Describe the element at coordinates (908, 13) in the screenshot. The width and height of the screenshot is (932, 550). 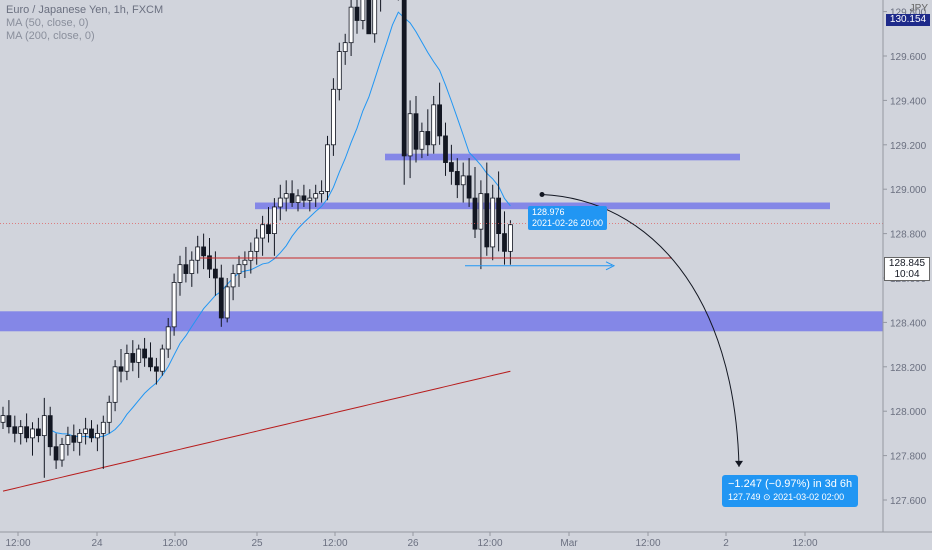
I see `price-tick-label: 129.800` at that location.